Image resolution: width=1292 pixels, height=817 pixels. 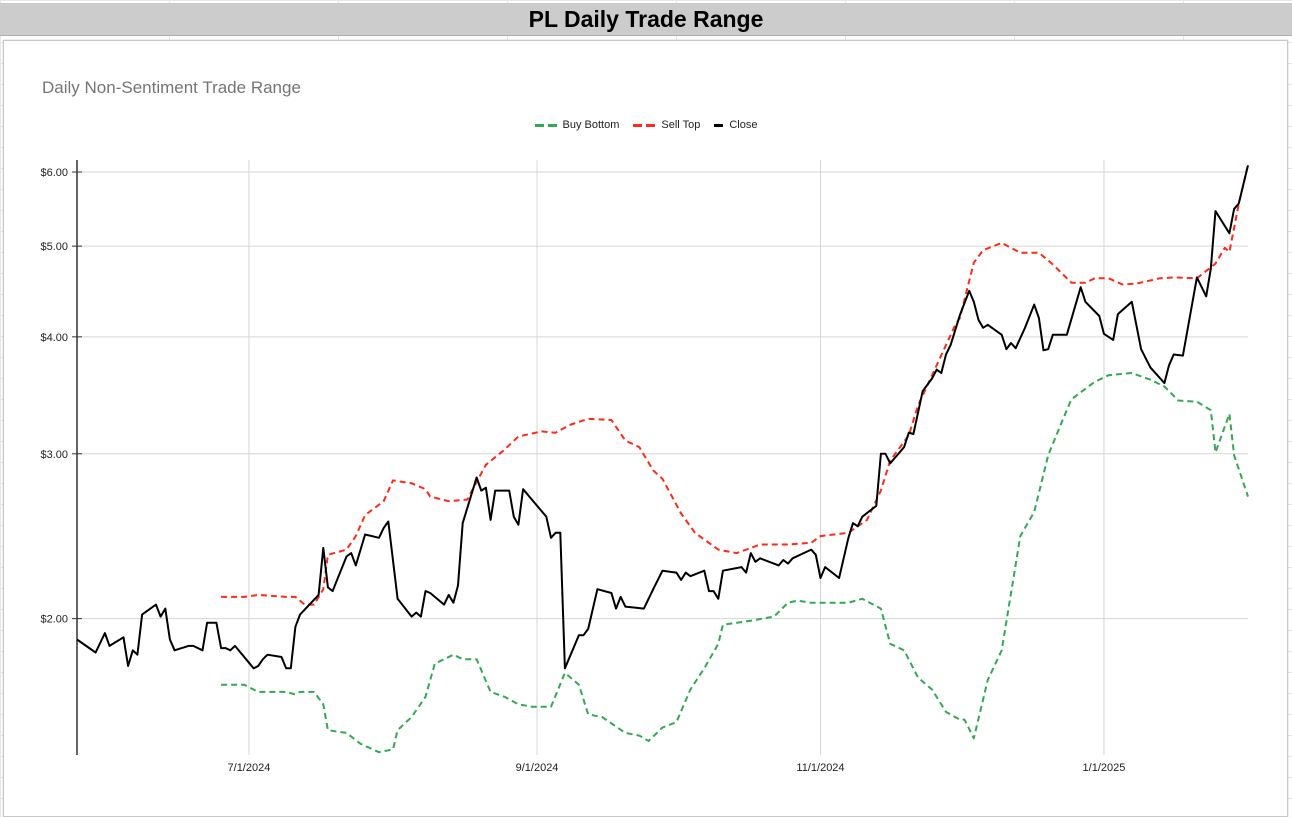 What do you see at coordinates (54, 247) in the screenshot?
I see `y-tick-label: $5.00` at bounding box center [54, 247].